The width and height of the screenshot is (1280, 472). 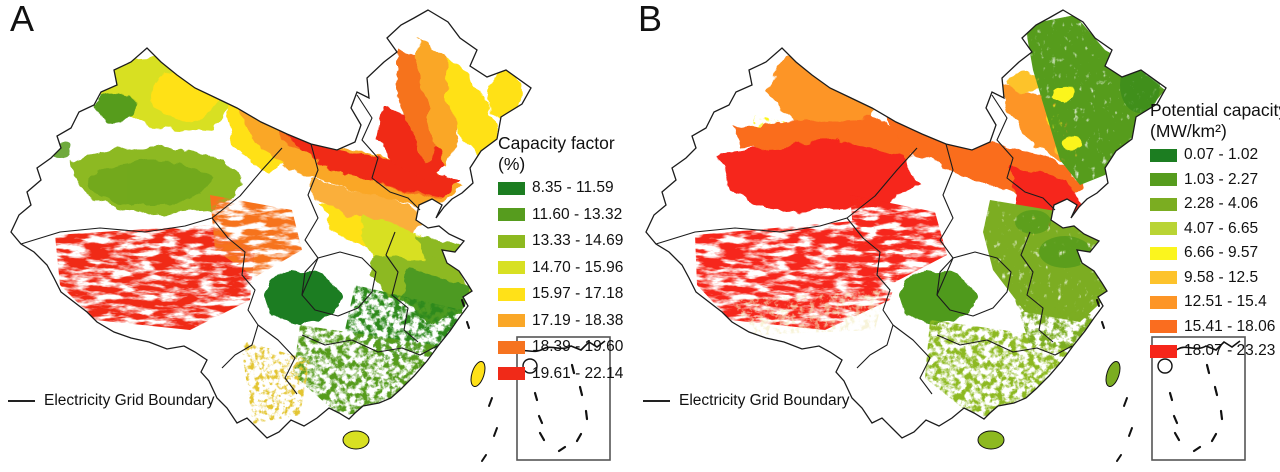 What do you see at coordinates (568, 347) in the screenshot?
I see `legend-item: 18.39 - 19.60` at bounding box center [568, 347].